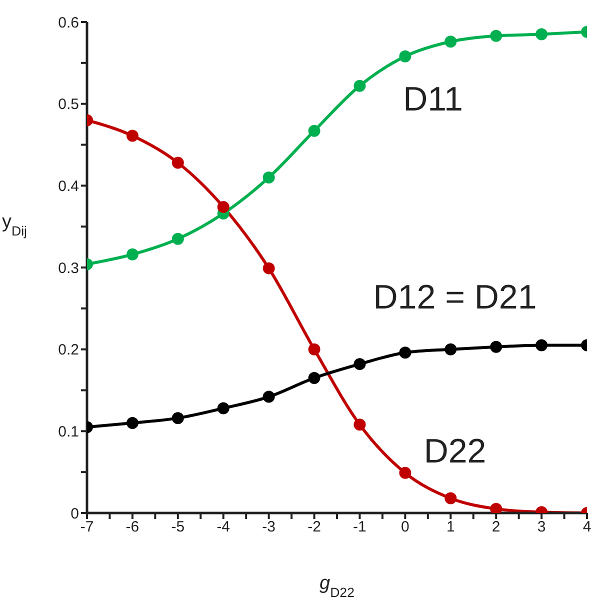 The image size is (597, 602). Describe the element at coordinates (496, 527) in the screenshot. I see `x-tick-label: 2` at that location.